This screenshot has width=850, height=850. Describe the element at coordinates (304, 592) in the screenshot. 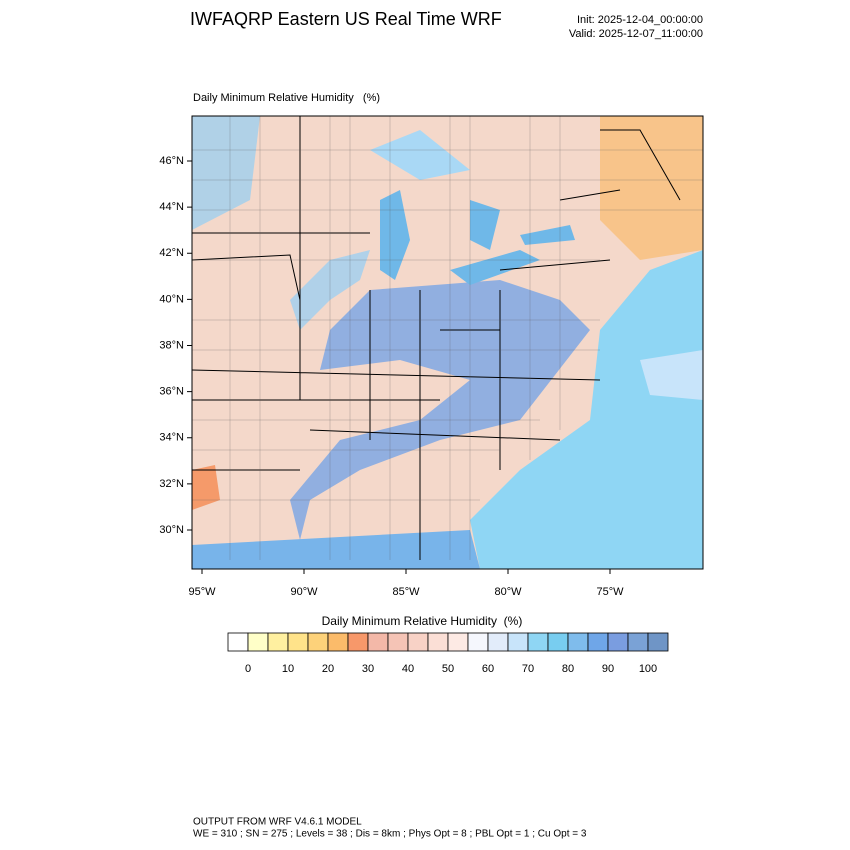

I see `lon-label: 90°W` at that location.